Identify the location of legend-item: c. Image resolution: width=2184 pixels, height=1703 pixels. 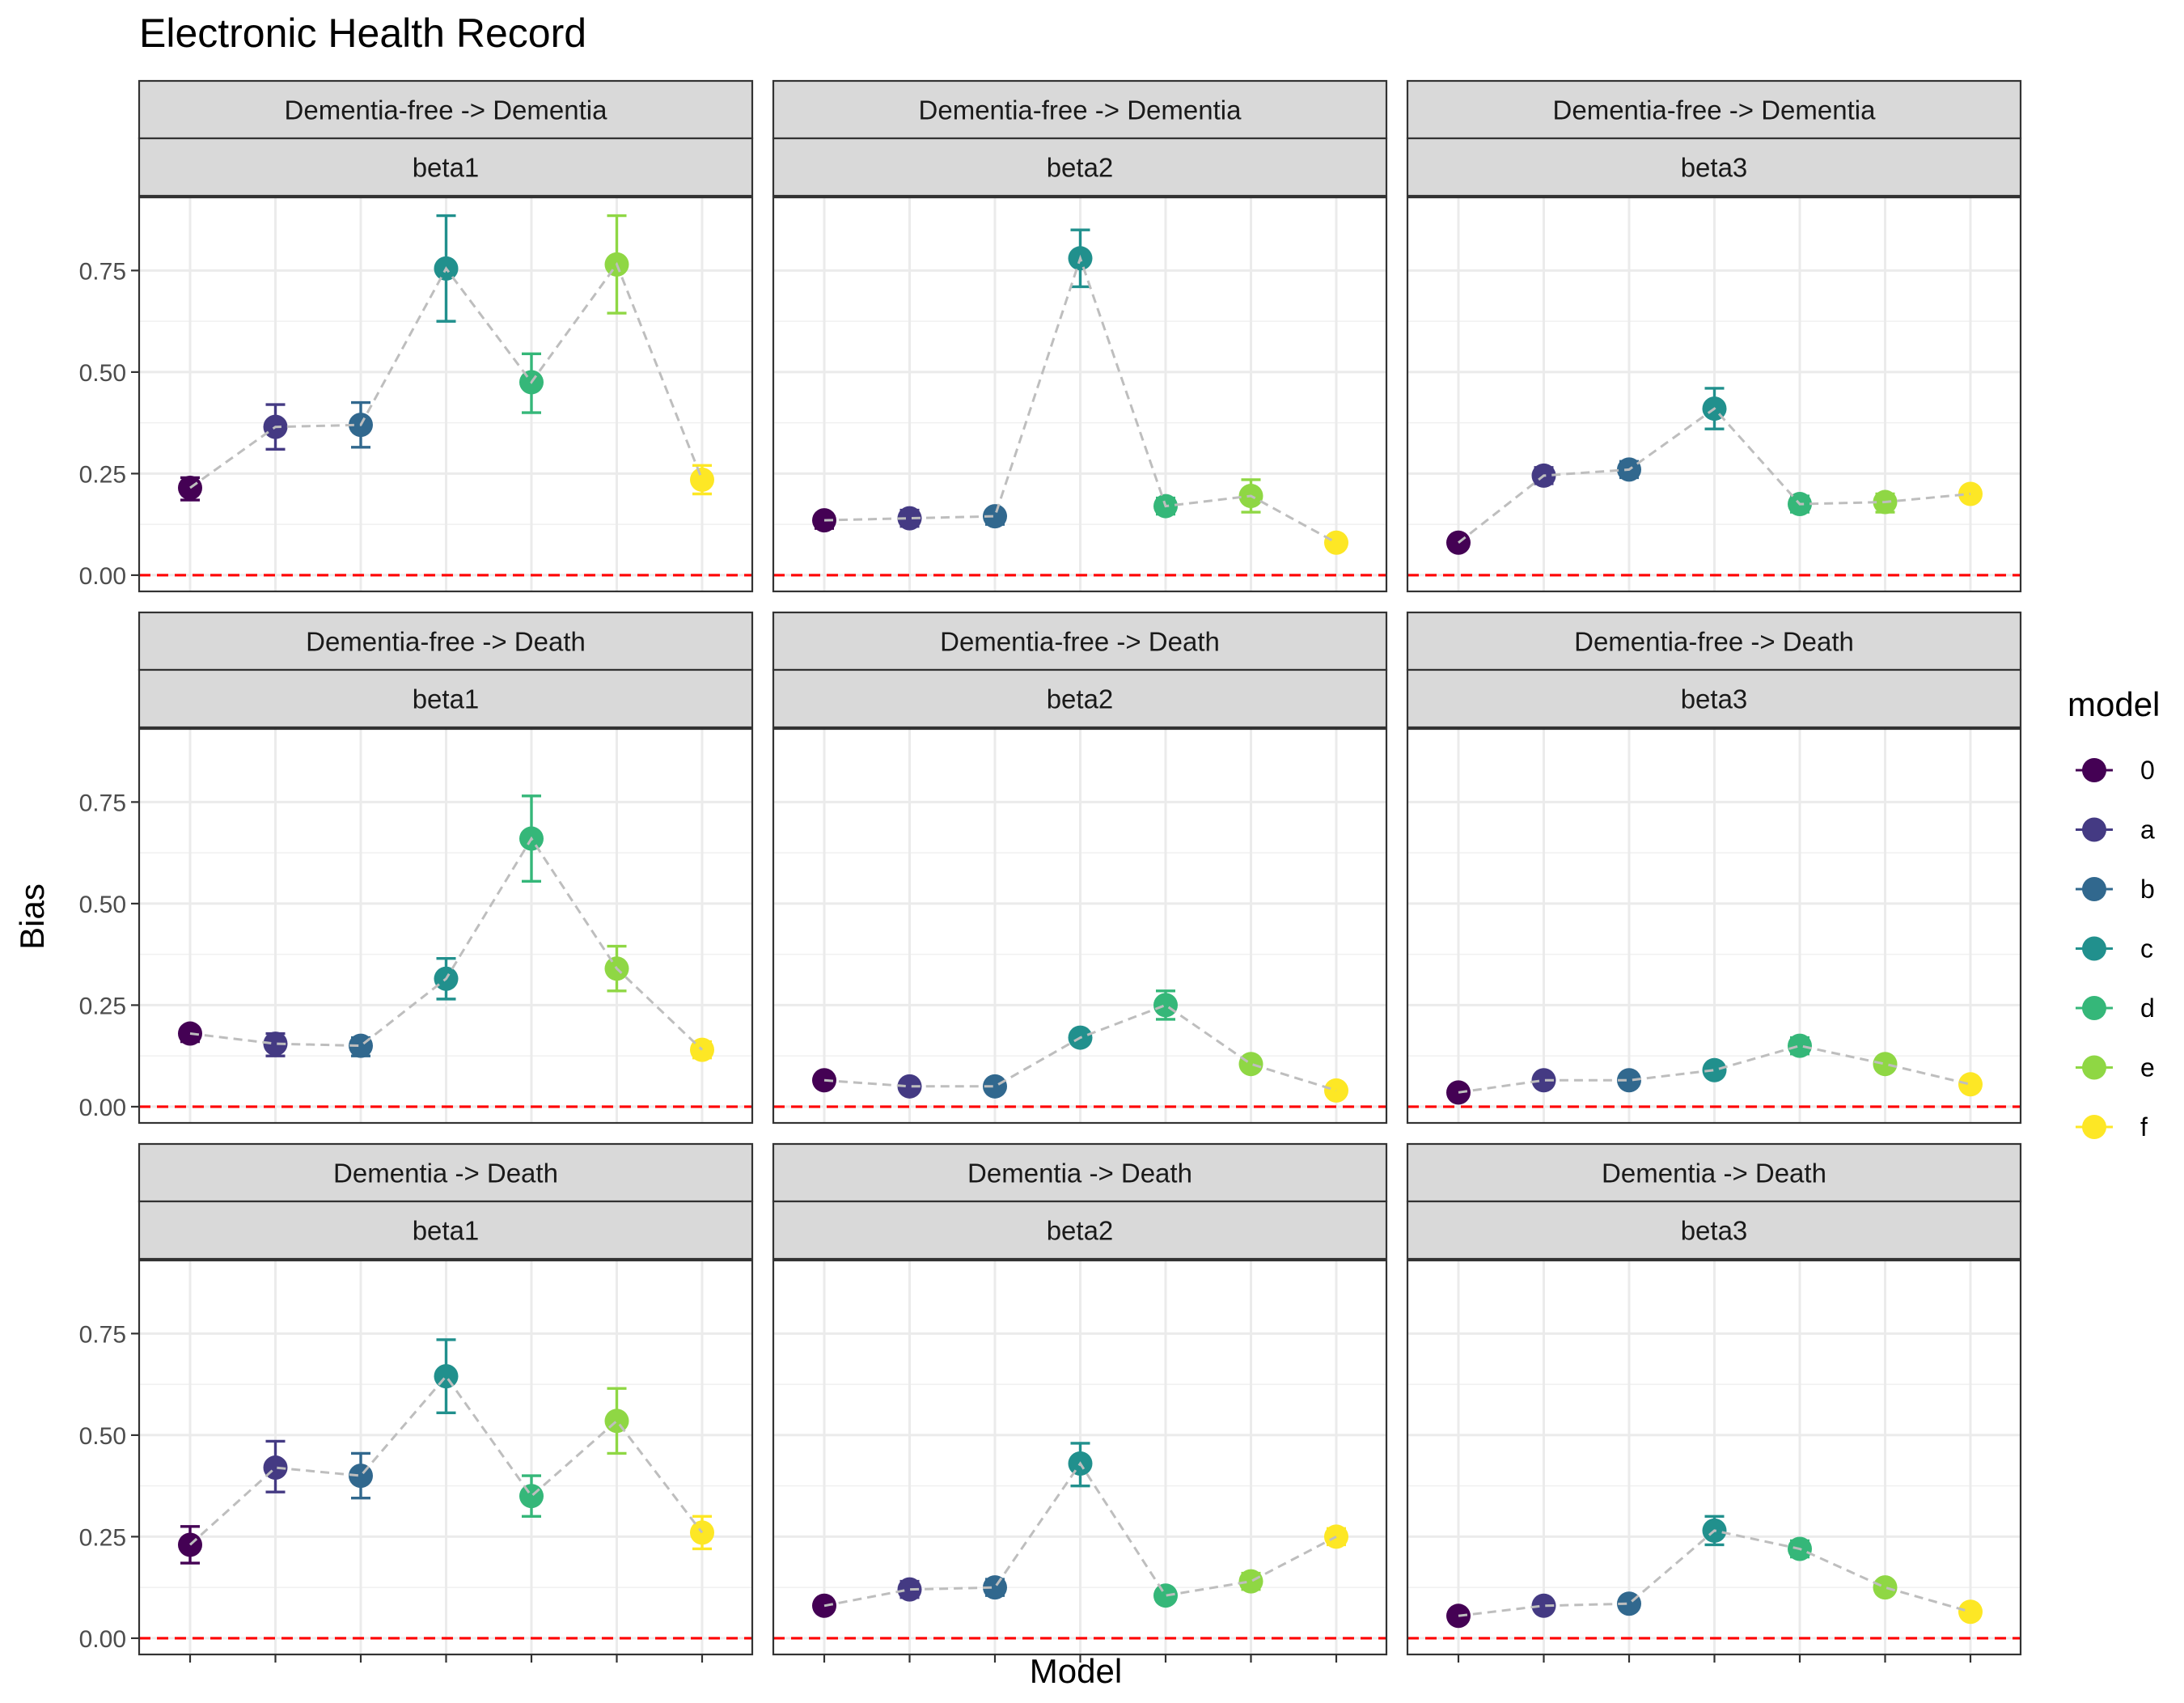
(2114, 949).